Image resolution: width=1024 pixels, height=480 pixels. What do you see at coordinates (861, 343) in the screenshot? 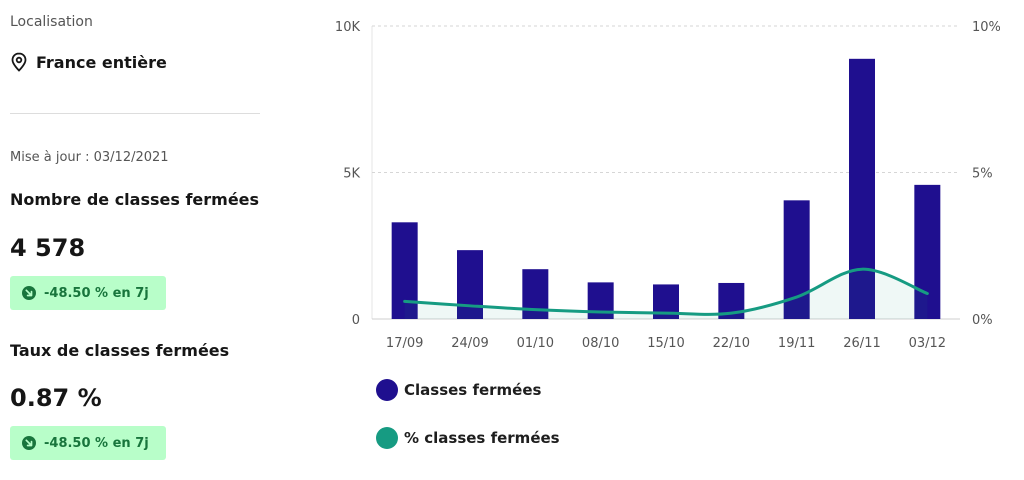
I see `x-tick-label: 26/11` at bounding box center [861, 343].